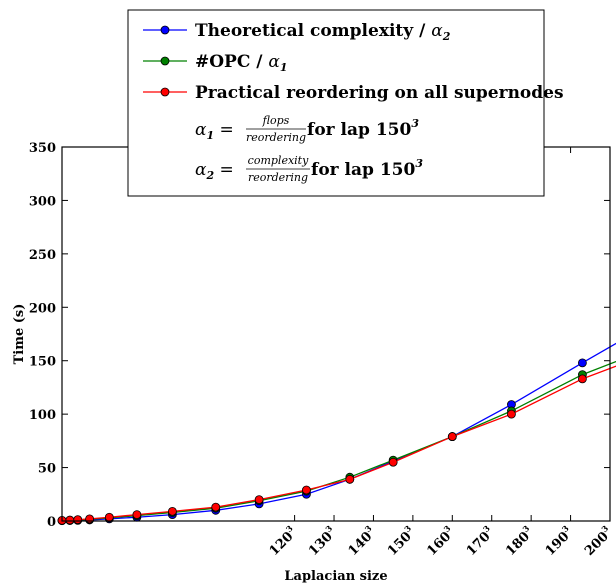  What do you see at coordinates (42, 362) in the screenshot?
I see `y-tick-label-150: 150` at bounding box center [42, 362].